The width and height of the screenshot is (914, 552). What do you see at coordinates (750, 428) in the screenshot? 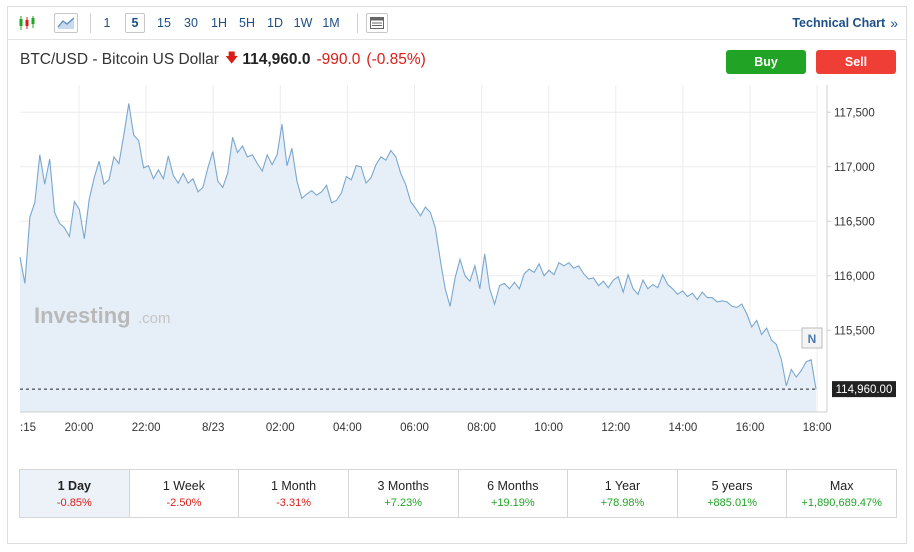
I see `x-tick-label: 16:00` at bounding box center [750, 428].